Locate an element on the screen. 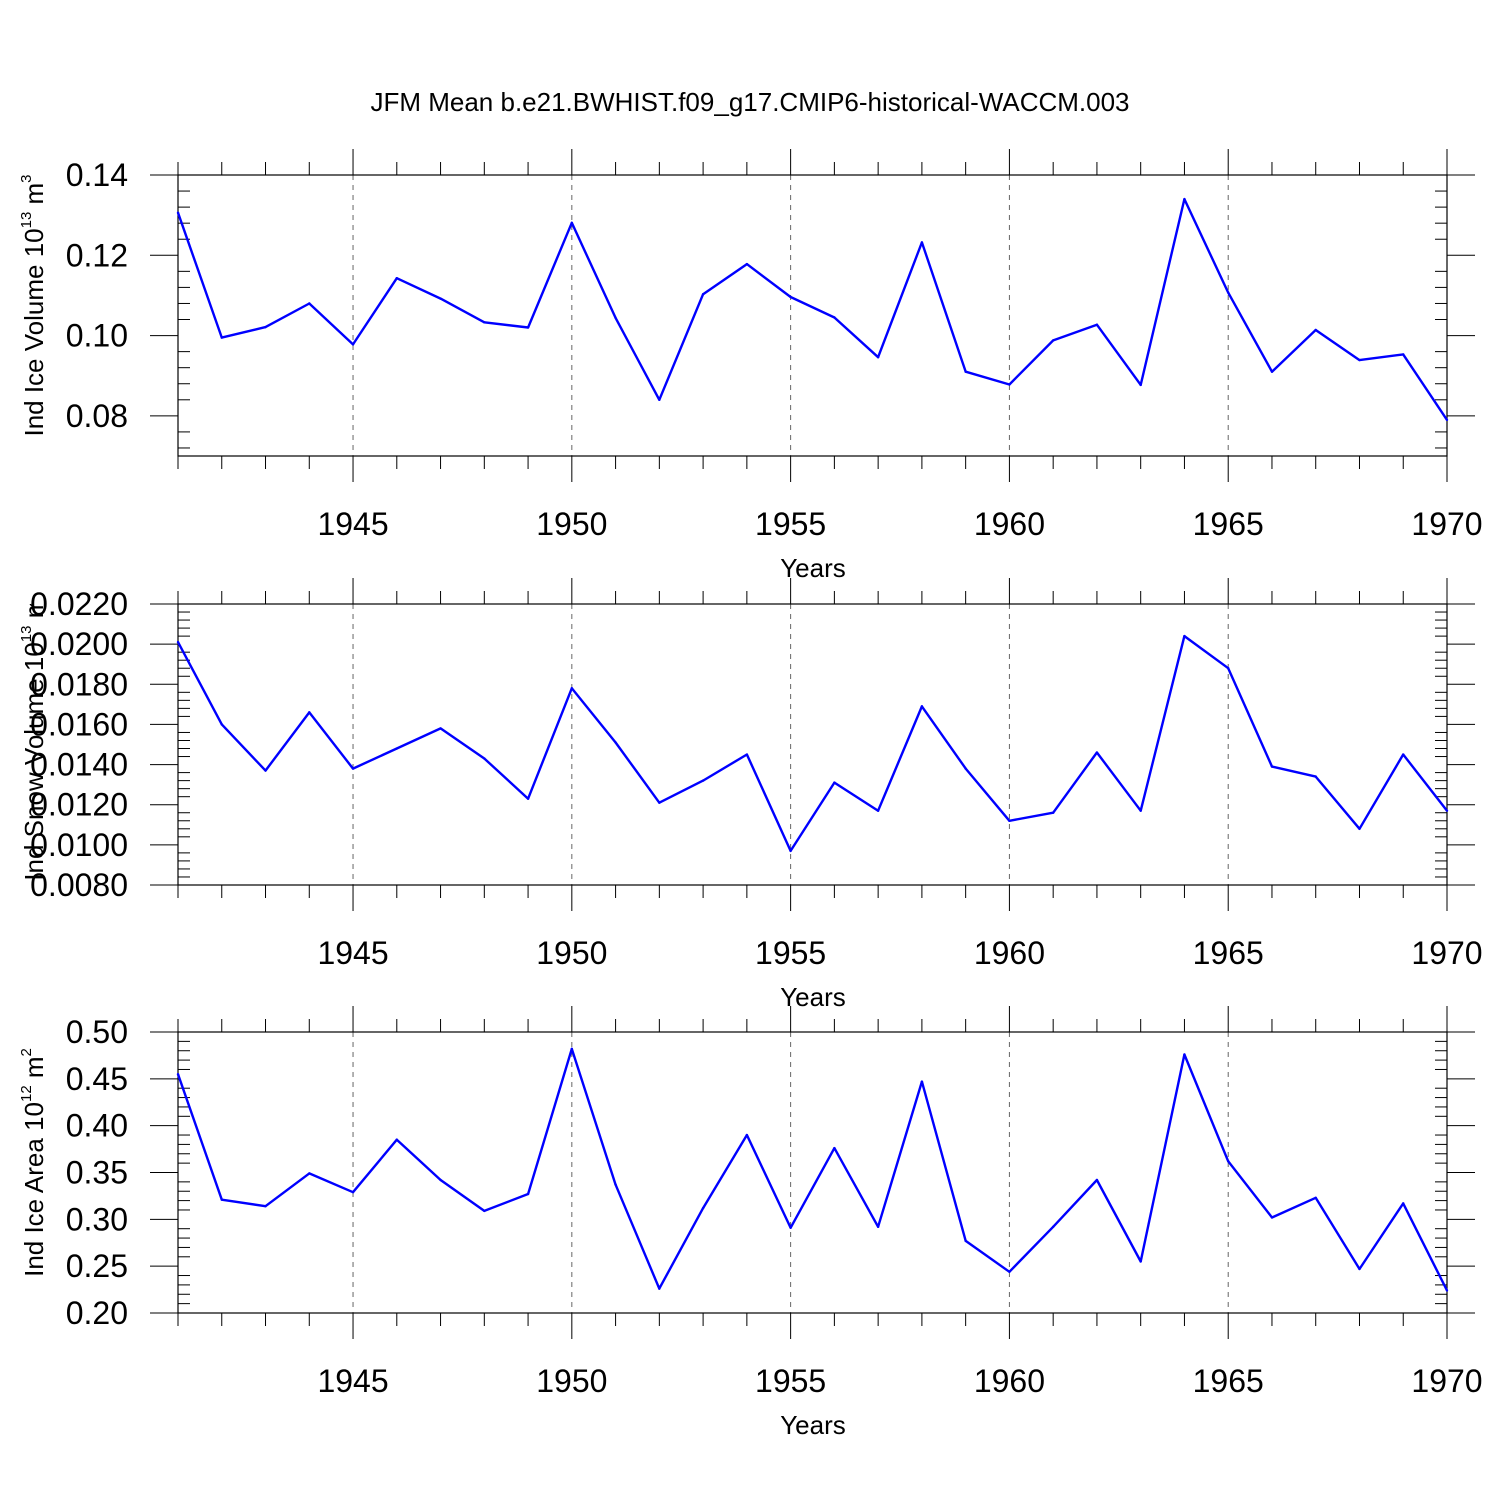 This screenshot has width=1500, height=1500. y-tick-label: 0.0100 is located at coordinates (79, 845).